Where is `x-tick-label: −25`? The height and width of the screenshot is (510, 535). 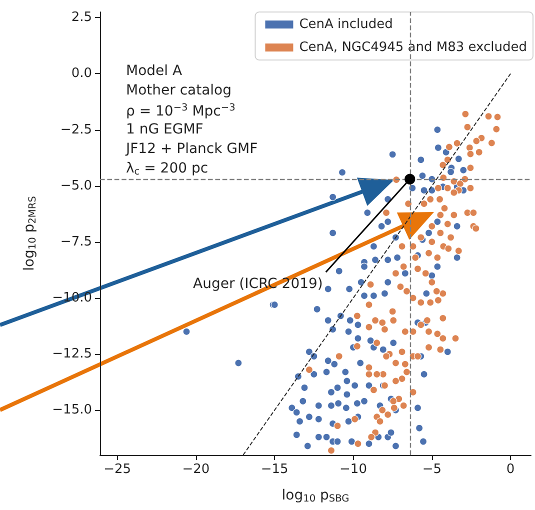 x-tick-label: −25 is located at coordinates (118, 469).